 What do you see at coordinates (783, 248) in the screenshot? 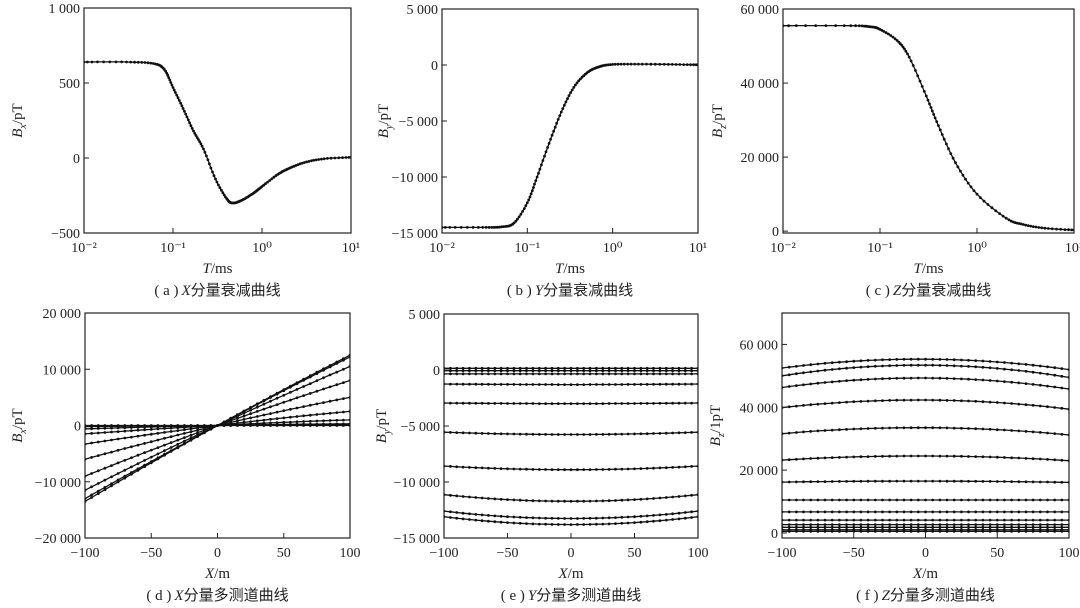
I see `x-tick-label: 10⁻²` at bounding box center [783, 248].